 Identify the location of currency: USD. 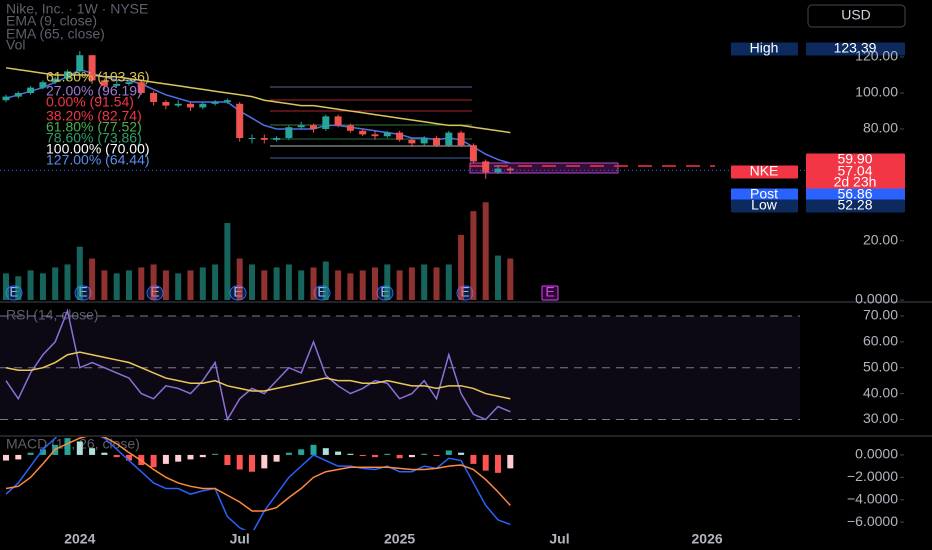
(856, 15).